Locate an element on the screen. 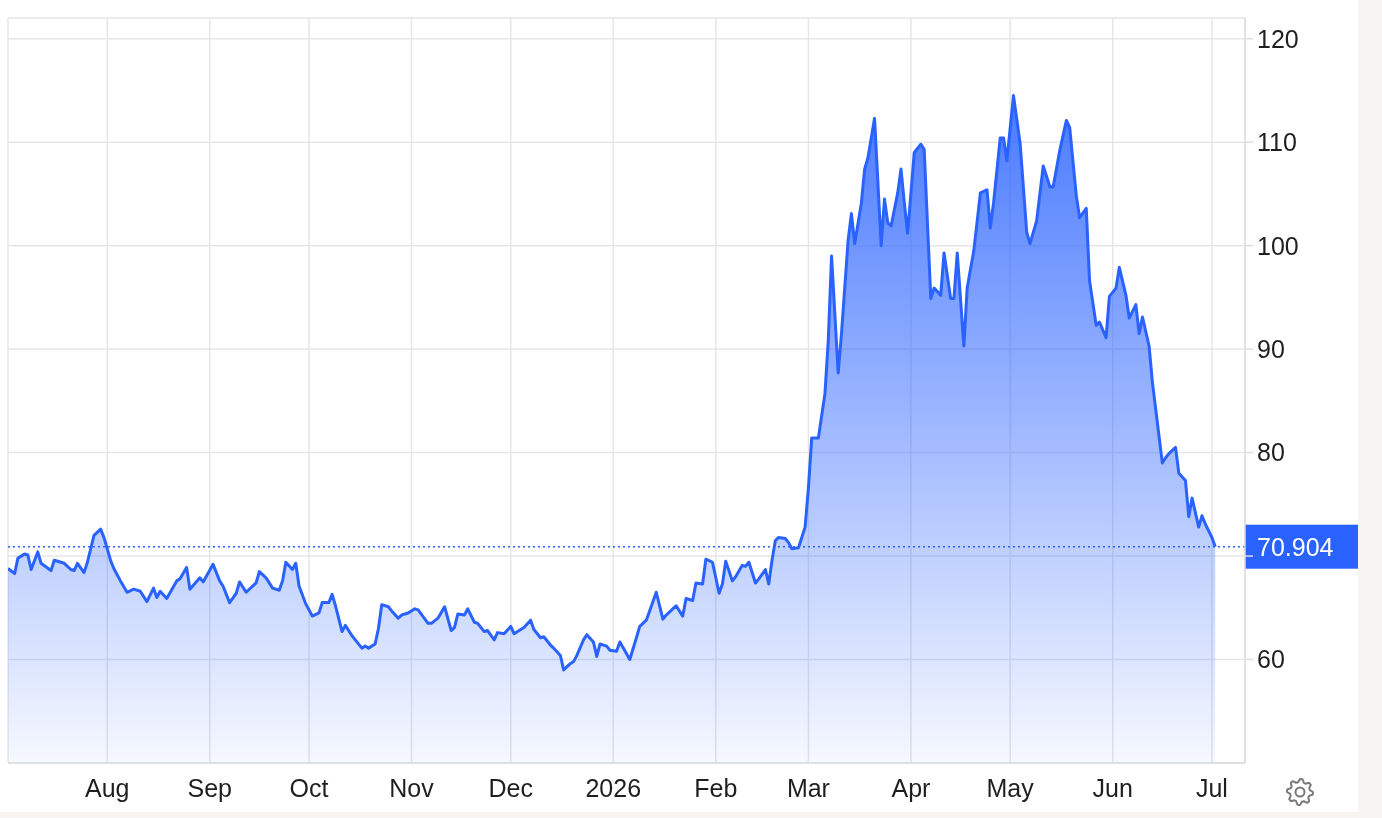 This screenshot has width=1382, height=818. x-tick-label: May is located at coordinates (1010, 787).